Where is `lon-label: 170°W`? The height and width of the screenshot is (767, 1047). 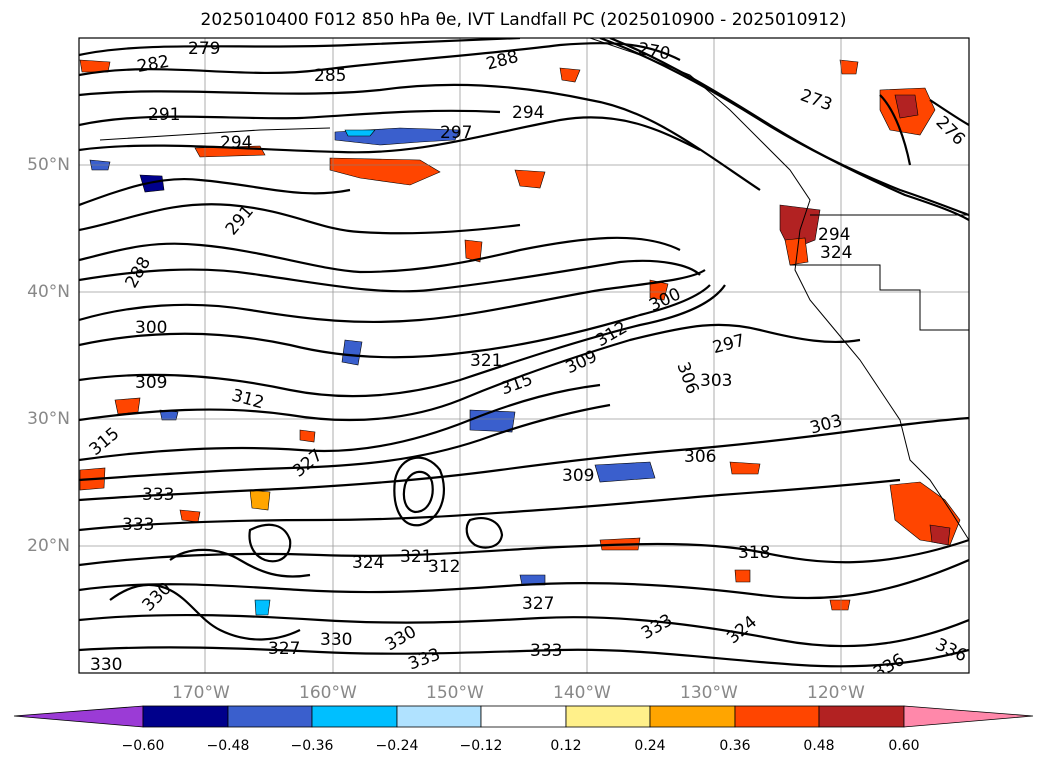 lon-label: 170°W is located at coordinates (201, 693).